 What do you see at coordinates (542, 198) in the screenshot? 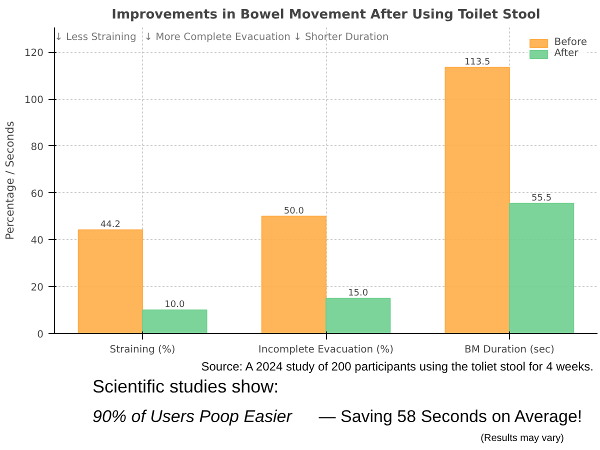
I see `text: 55.5` at bounding box center [542, 198].